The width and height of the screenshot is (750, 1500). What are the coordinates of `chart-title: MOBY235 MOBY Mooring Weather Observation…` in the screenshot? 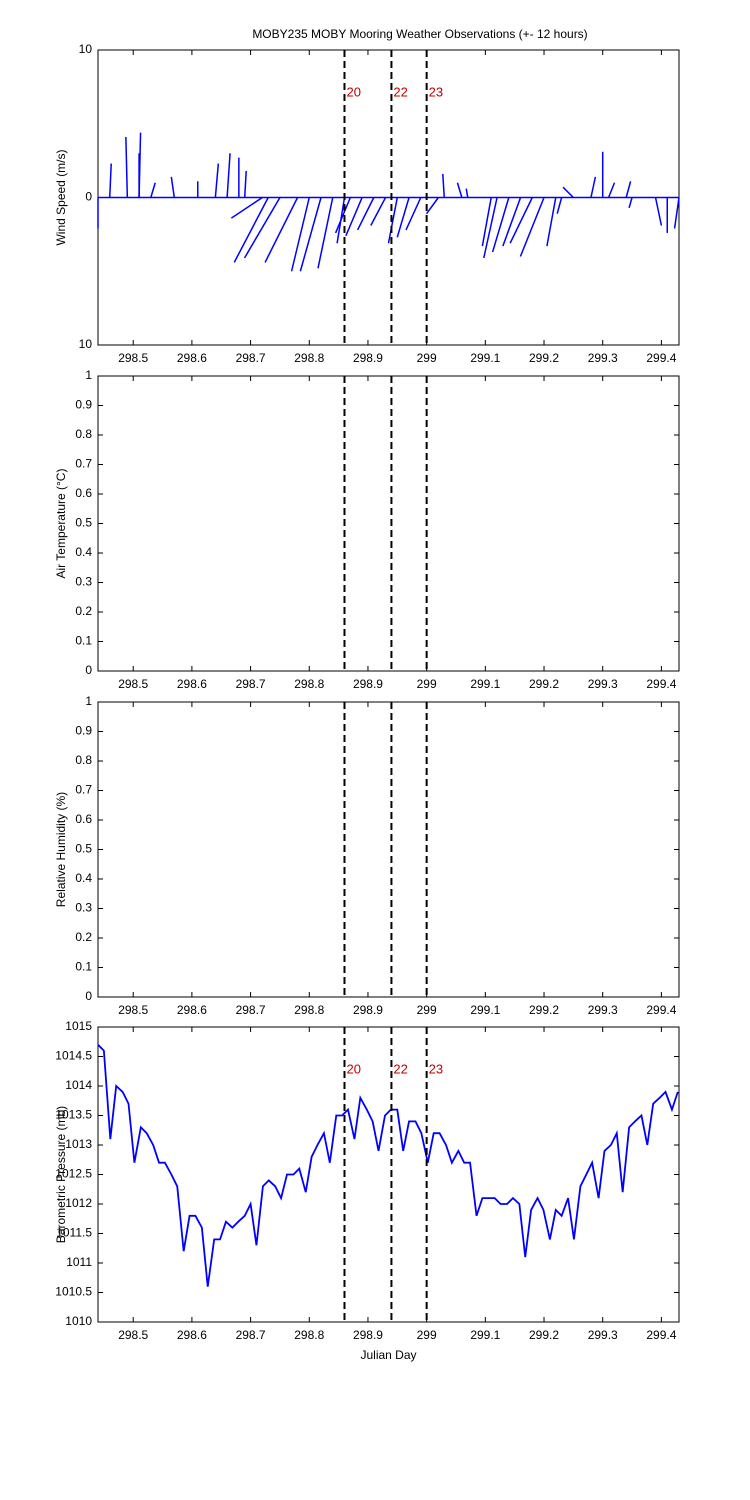 It's located at (419, 34).